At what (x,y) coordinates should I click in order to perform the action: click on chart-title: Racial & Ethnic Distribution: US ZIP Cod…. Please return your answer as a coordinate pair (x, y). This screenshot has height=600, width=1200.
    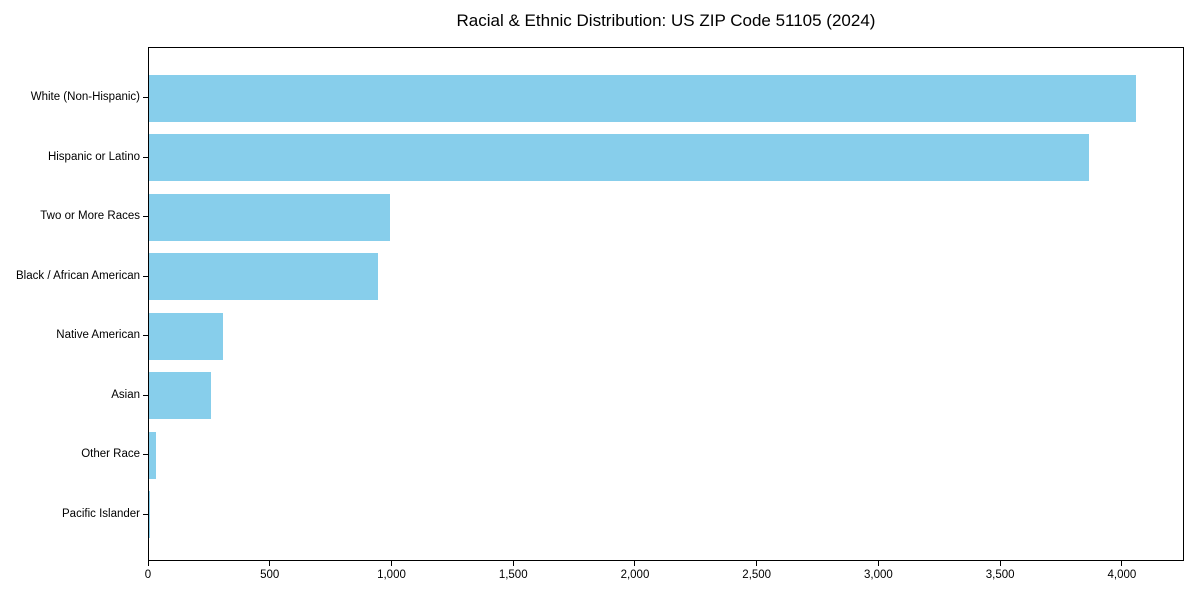
    Looking at the image, I should click on (666, 20).